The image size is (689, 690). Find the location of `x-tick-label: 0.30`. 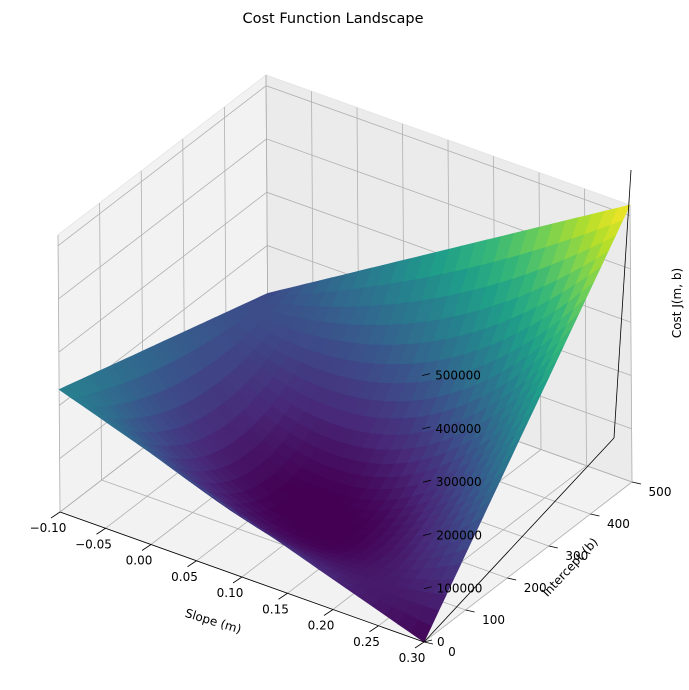

x-tick-label: 0.30 is located at coordinates (412, 658).